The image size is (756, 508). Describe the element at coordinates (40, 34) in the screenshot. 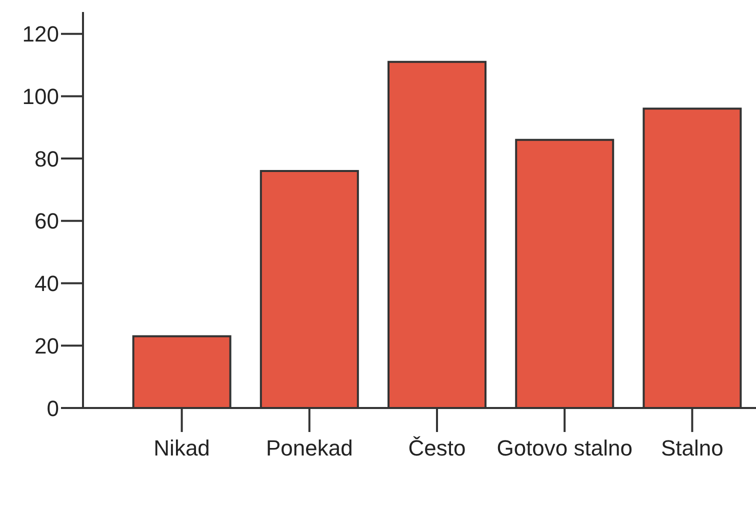

I see `y-tick-label: 120` at that location.